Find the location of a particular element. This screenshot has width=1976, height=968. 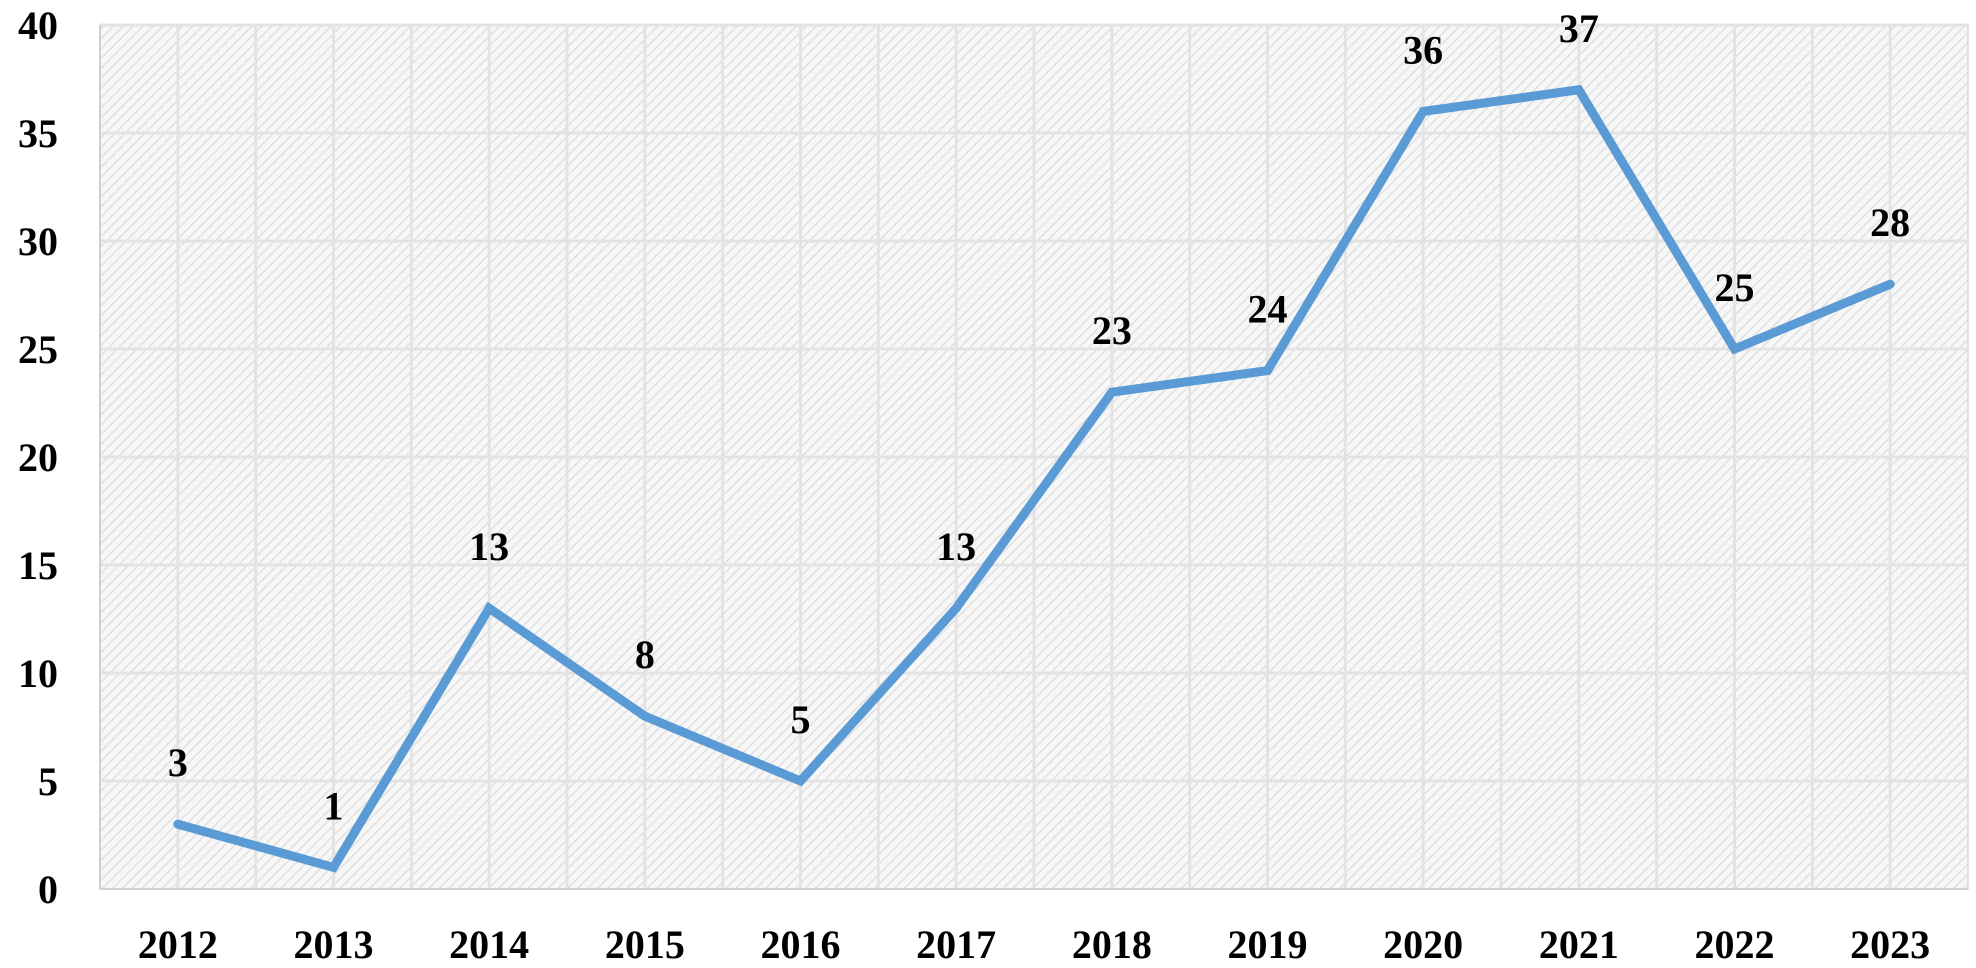

data-label: 1 is located at coordinates (334, 805).